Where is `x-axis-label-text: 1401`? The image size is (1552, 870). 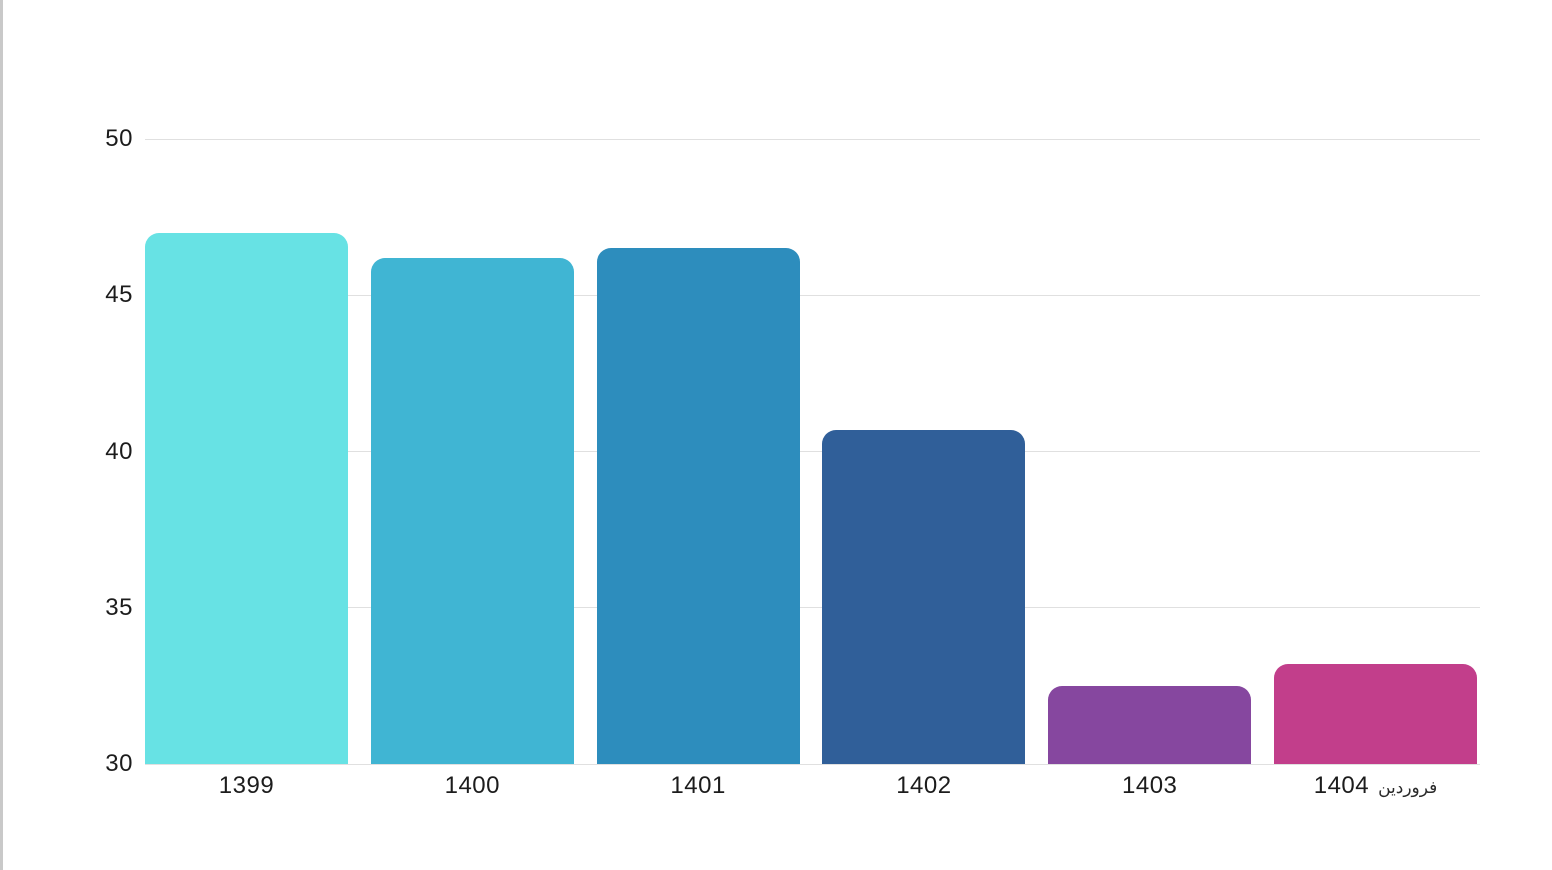
x-axis-label-text: 1401 is located at coordinates (698, 785).